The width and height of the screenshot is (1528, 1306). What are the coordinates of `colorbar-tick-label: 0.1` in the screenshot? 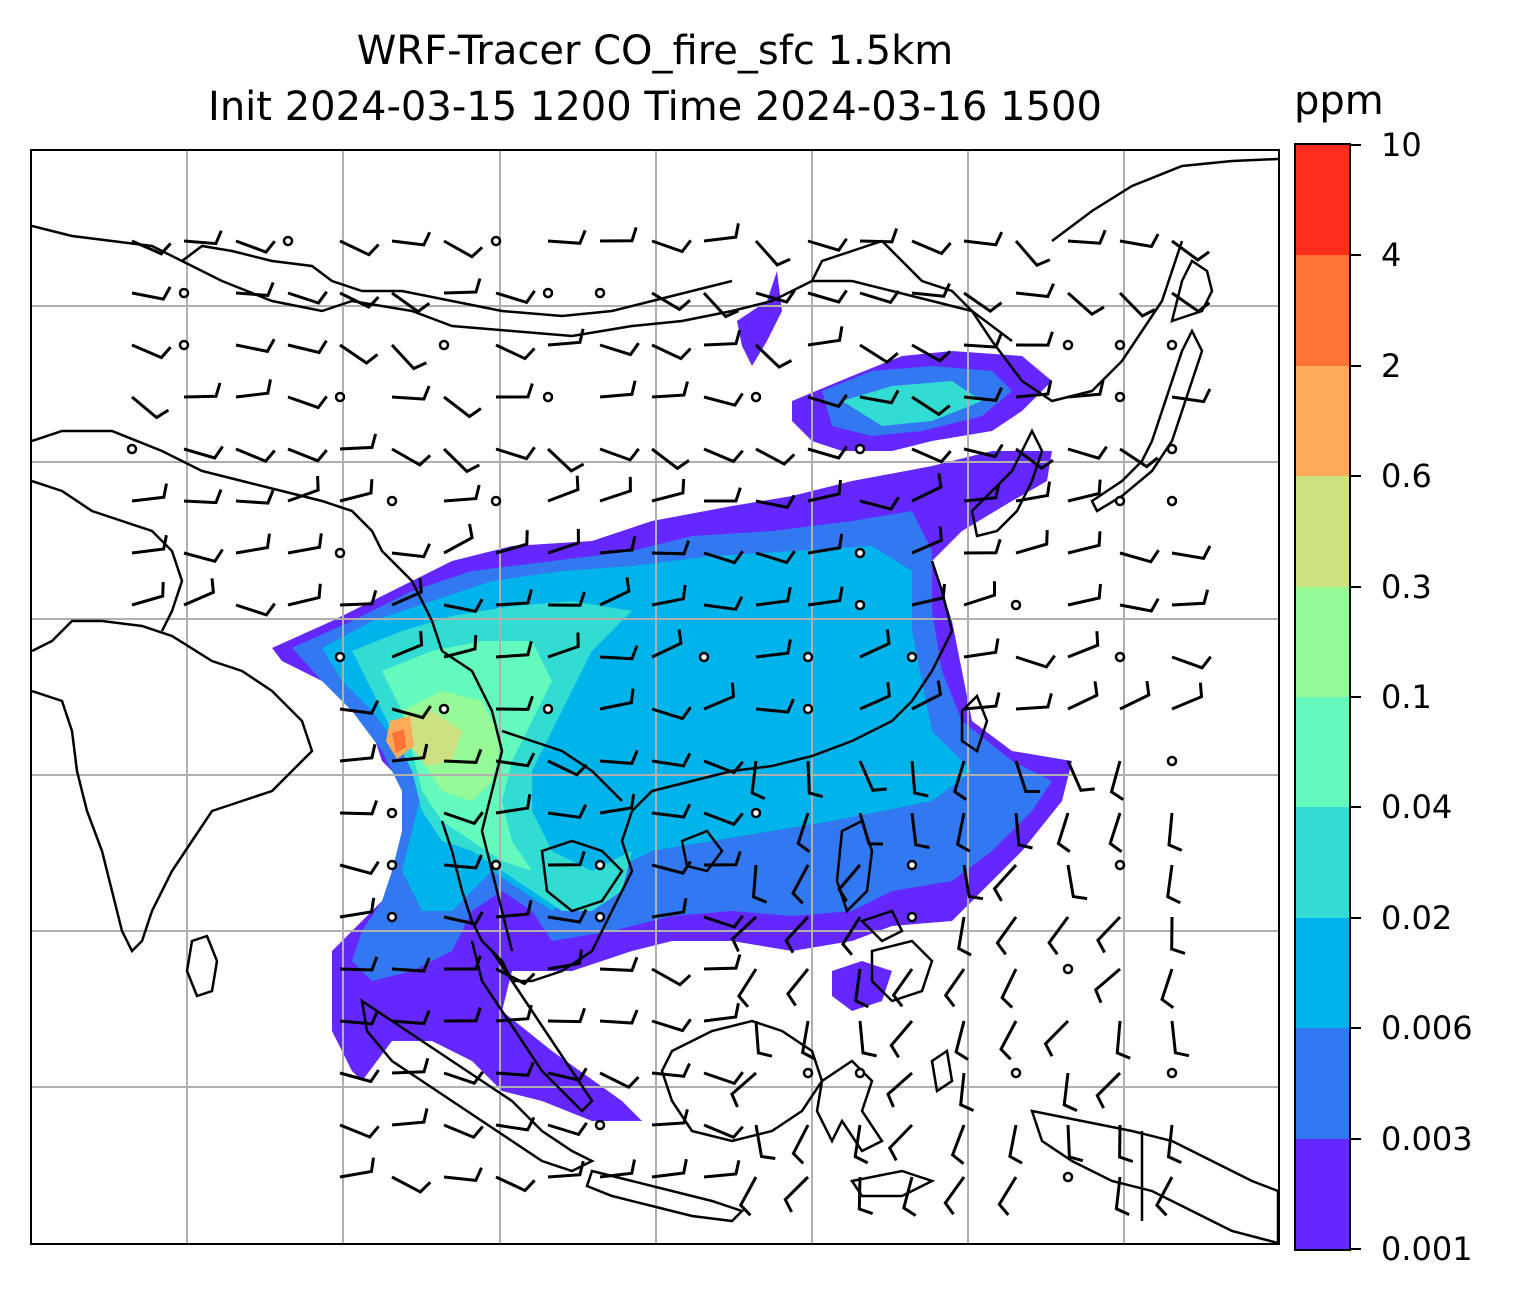 It's located at (1406, 697).